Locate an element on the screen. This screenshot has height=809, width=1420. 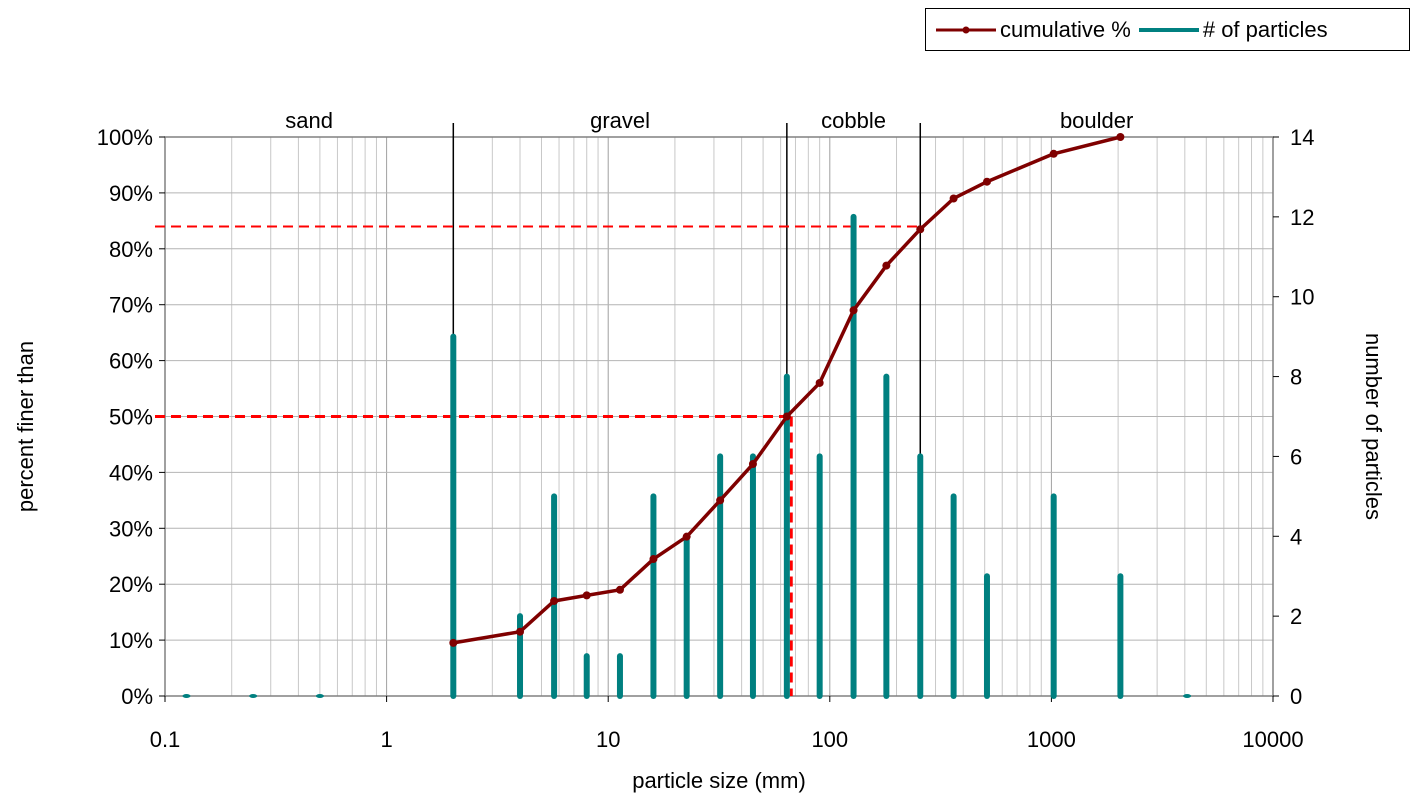
y-tick-label: 50% is located at coordinates (131, 417).